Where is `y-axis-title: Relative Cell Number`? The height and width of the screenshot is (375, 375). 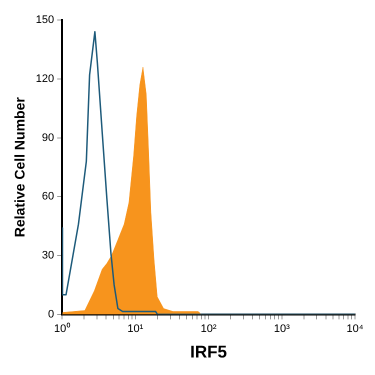
y-axis-title: Relative Cell Number is located at coordinates (19, 167).